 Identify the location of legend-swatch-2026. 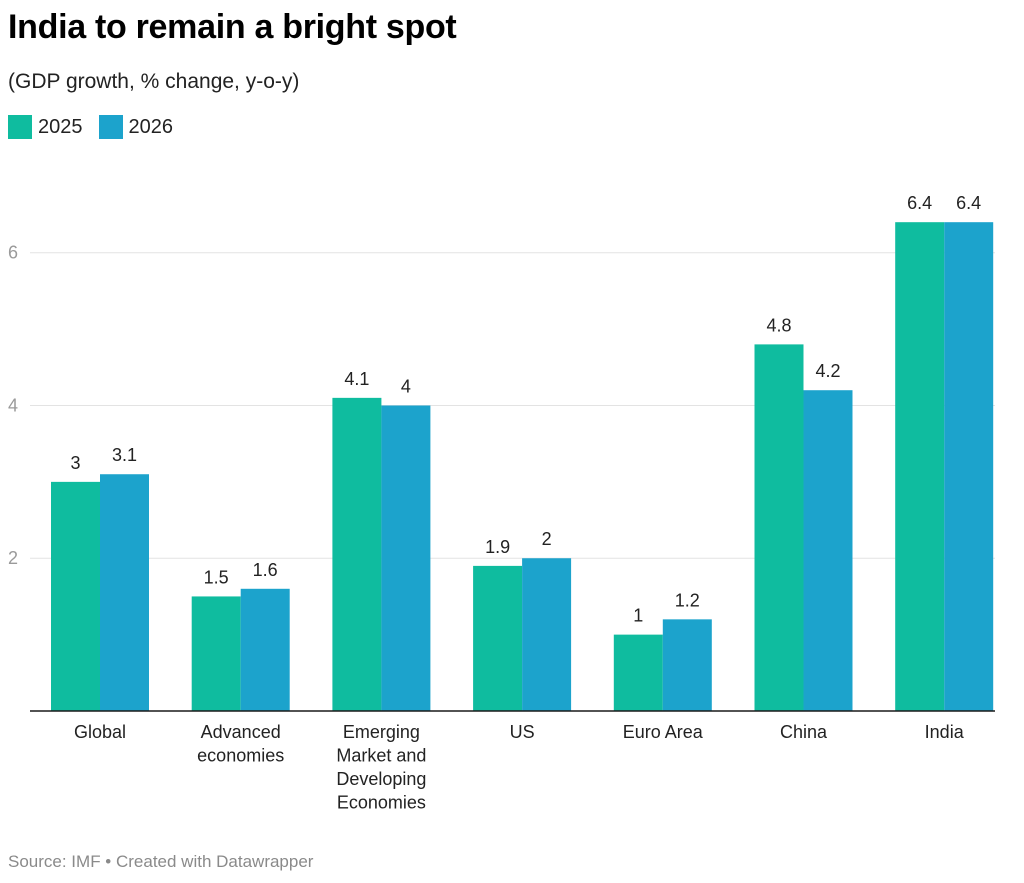
(110, 127).